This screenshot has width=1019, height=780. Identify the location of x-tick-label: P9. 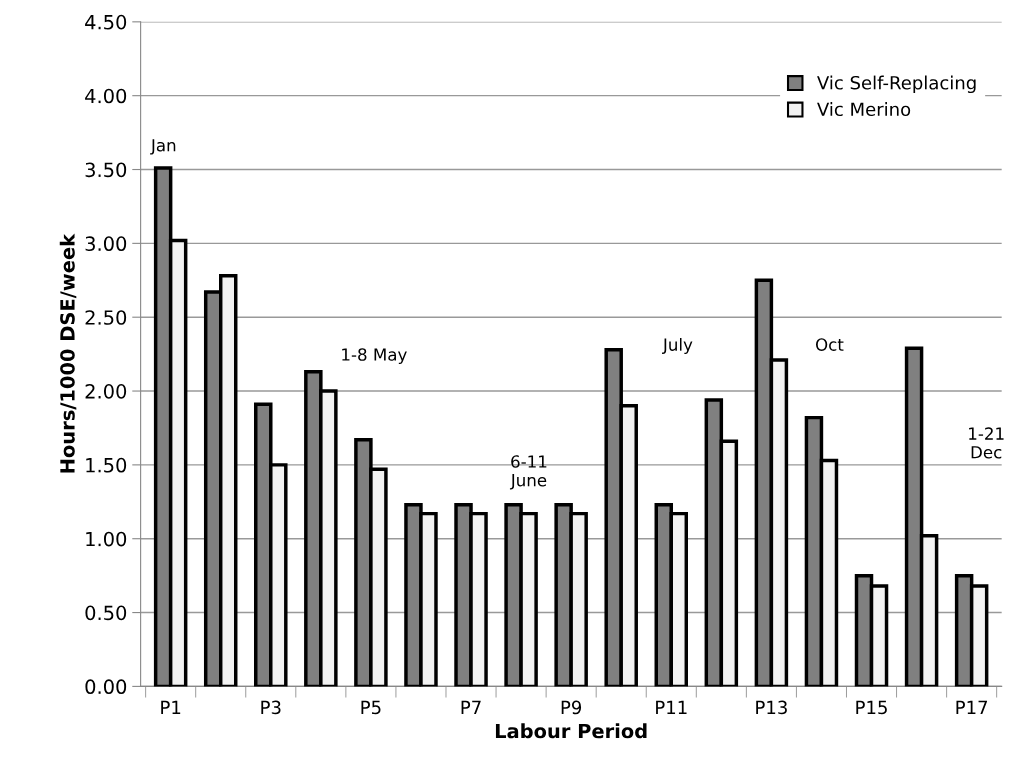
(571, 707).